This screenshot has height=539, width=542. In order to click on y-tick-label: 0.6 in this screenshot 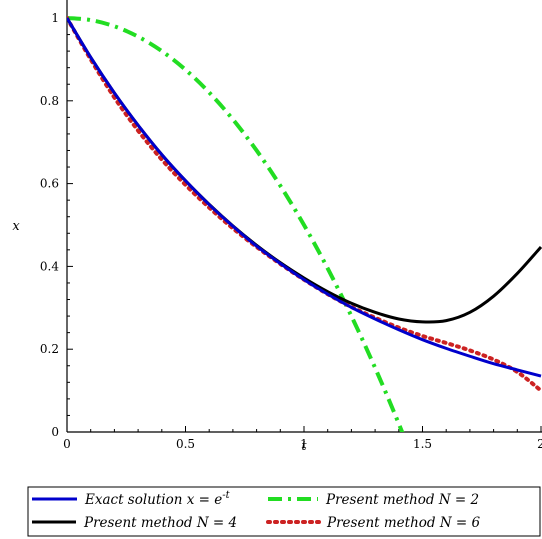, I will do `click(49, 184)`.